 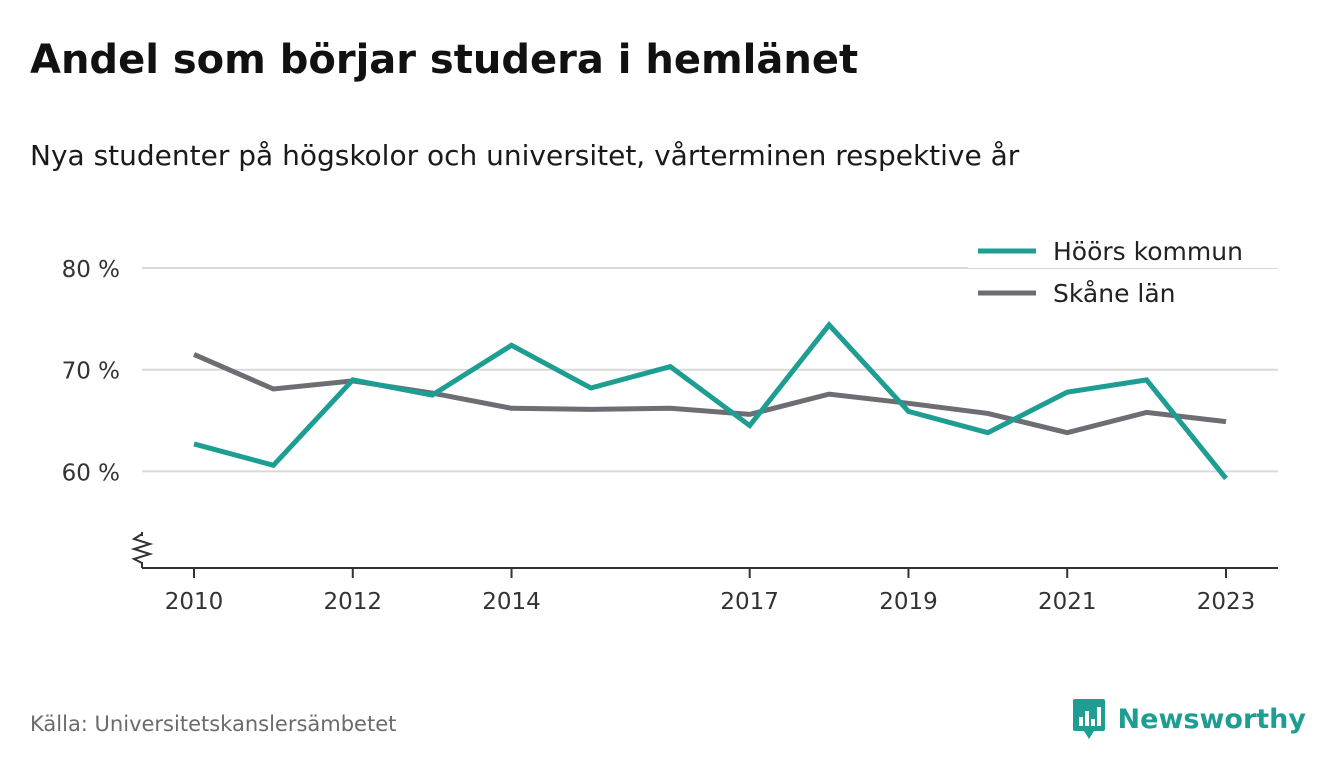 I want to click on y-tick-label: 60 %, so click(x=91, y=473).